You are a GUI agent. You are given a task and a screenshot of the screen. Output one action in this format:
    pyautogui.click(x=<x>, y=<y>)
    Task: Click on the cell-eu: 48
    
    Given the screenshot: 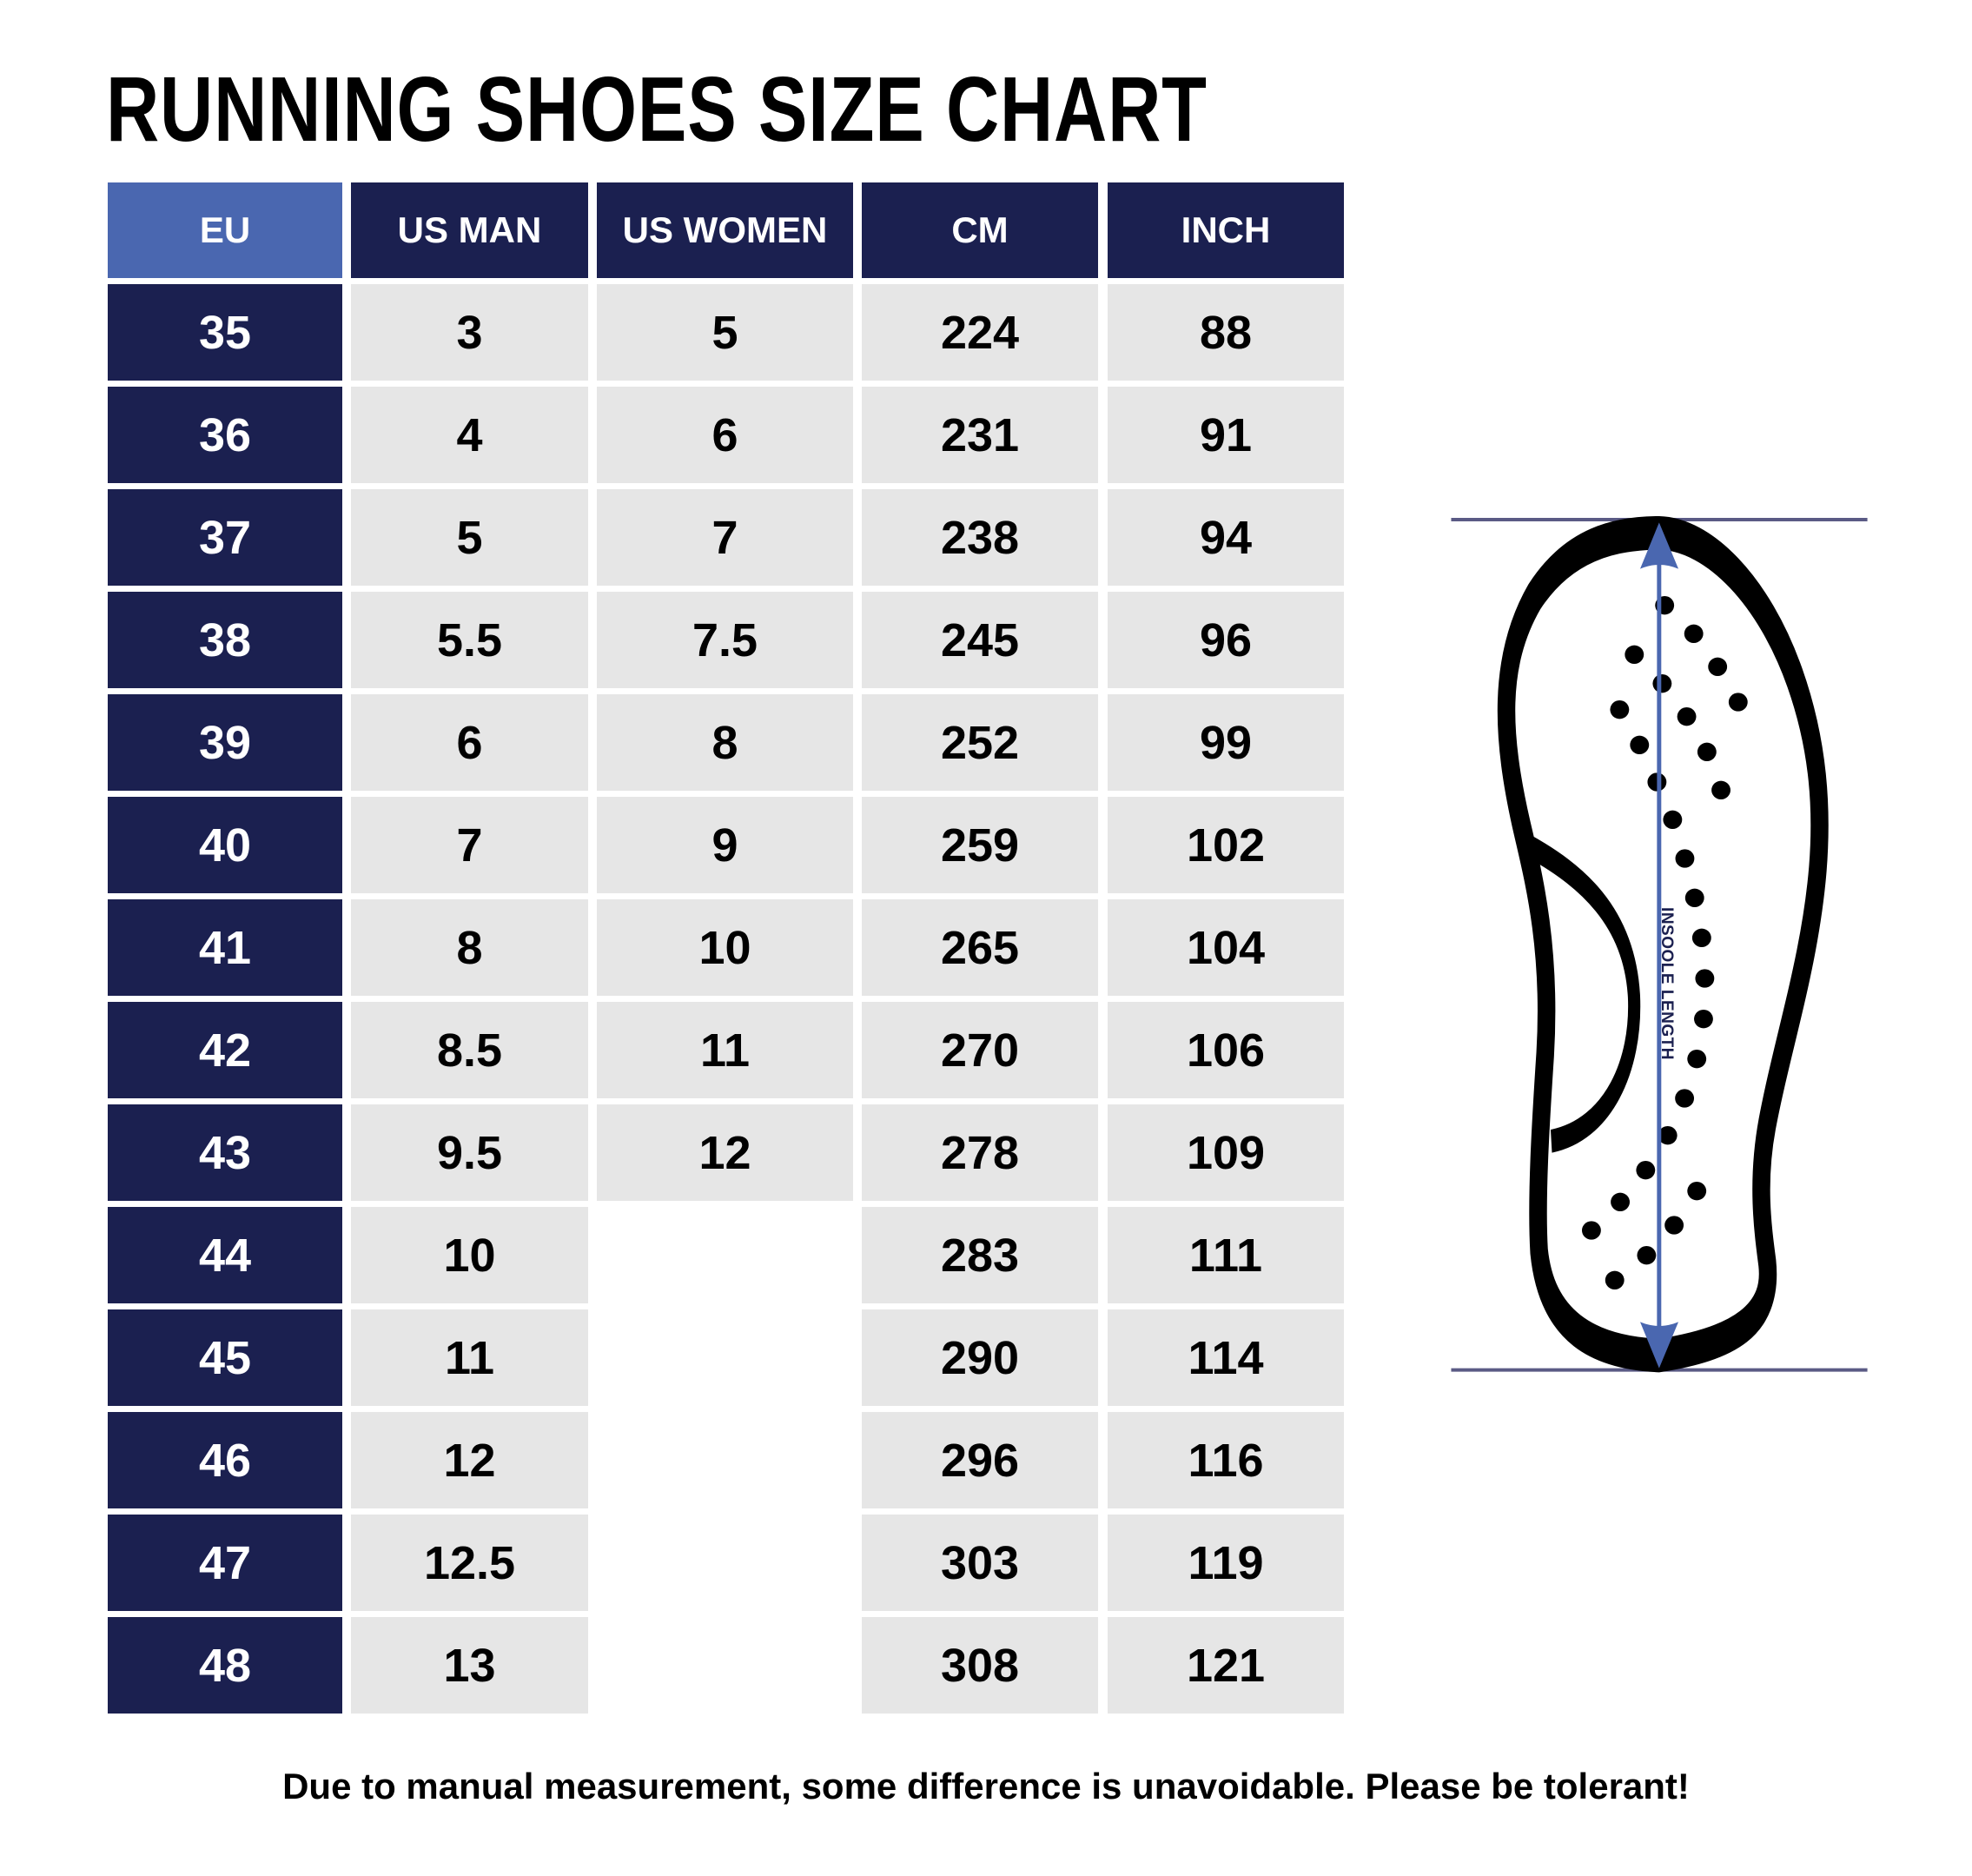 What is the action you would take?
    pyautogui.click(x=225, y=1666)
    